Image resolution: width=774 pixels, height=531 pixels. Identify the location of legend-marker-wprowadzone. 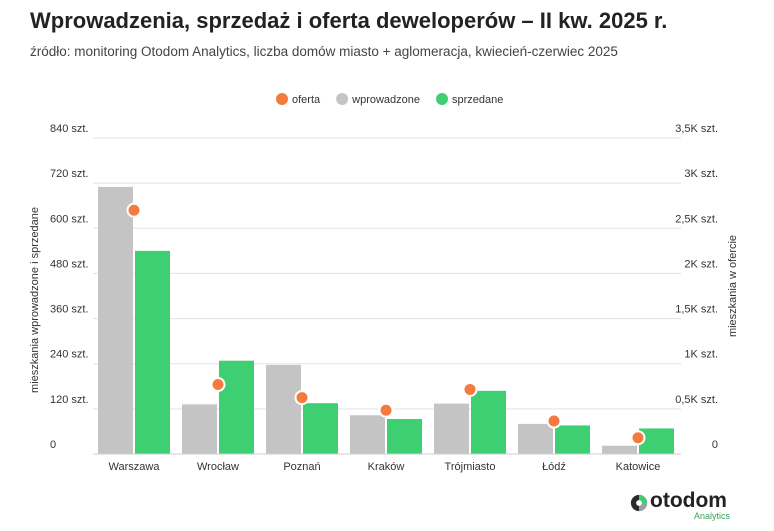
(342, 99).